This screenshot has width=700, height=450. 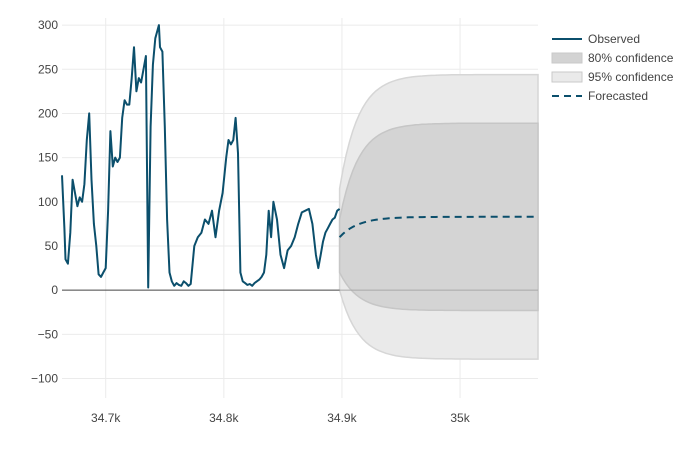 What do you see at coordinates (106, 418) in the screenshot?
I see `x-tick-label: 34.7k` at bounding box center [106, 418].